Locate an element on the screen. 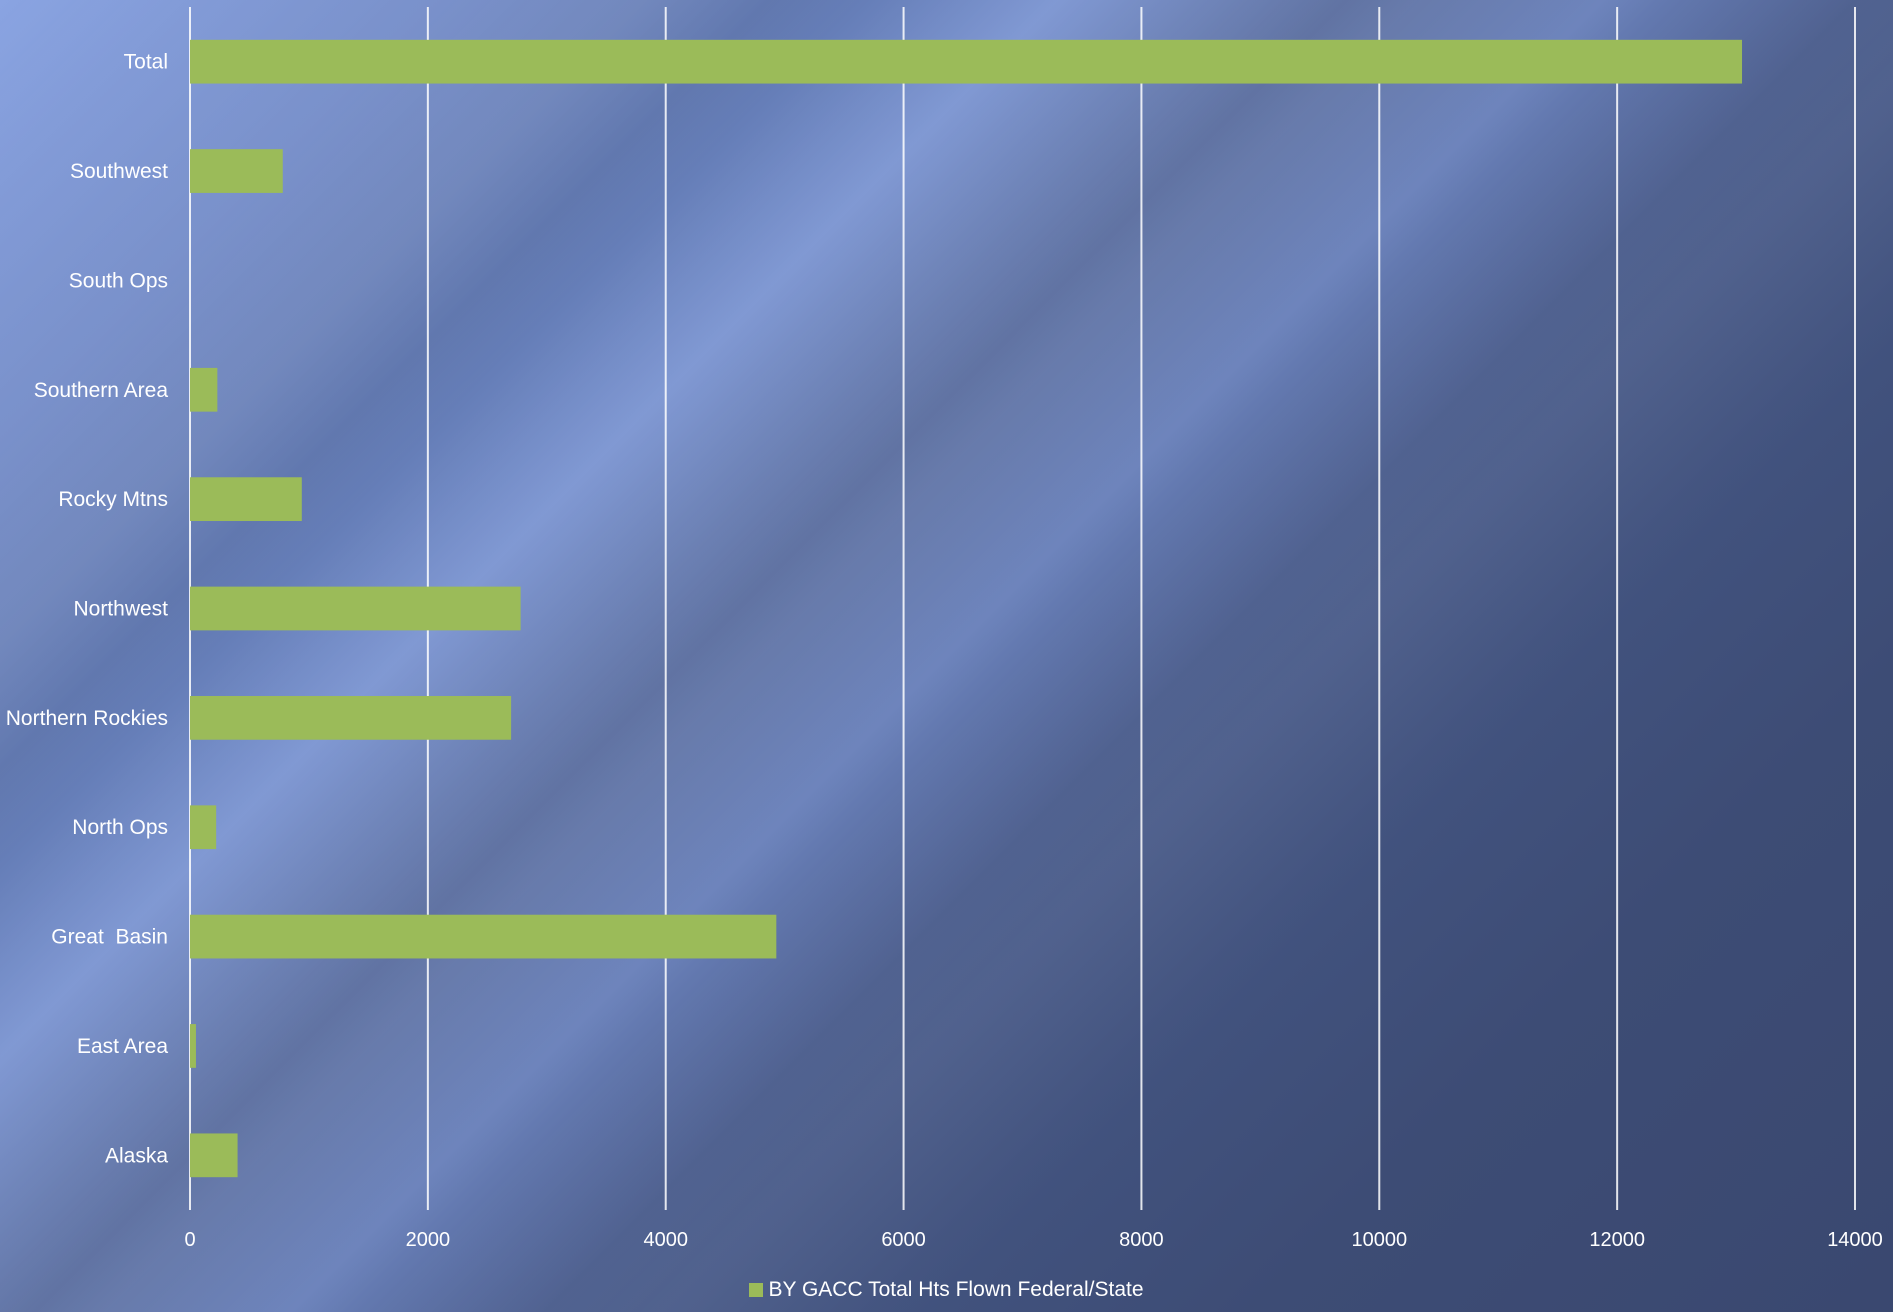 The image size is (1893, 1312). bar-northwest is located at coordinates (355, 608).